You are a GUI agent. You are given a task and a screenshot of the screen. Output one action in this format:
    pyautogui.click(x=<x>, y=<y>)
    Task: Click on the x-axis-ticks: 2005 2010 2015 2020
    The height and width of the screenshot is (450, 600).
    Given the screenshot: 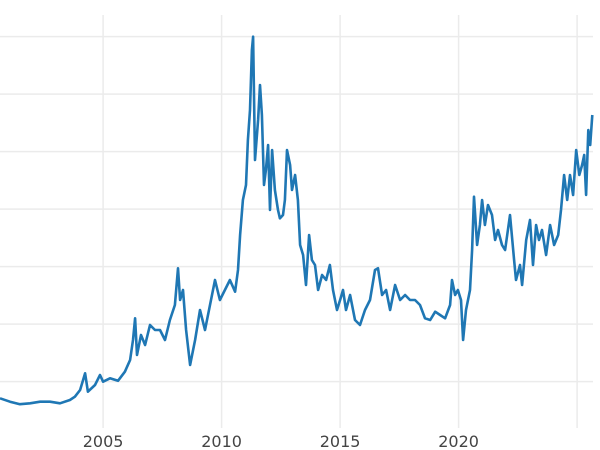 What is the action you would take?
    pyautogui.click(x=281, y=441)
    